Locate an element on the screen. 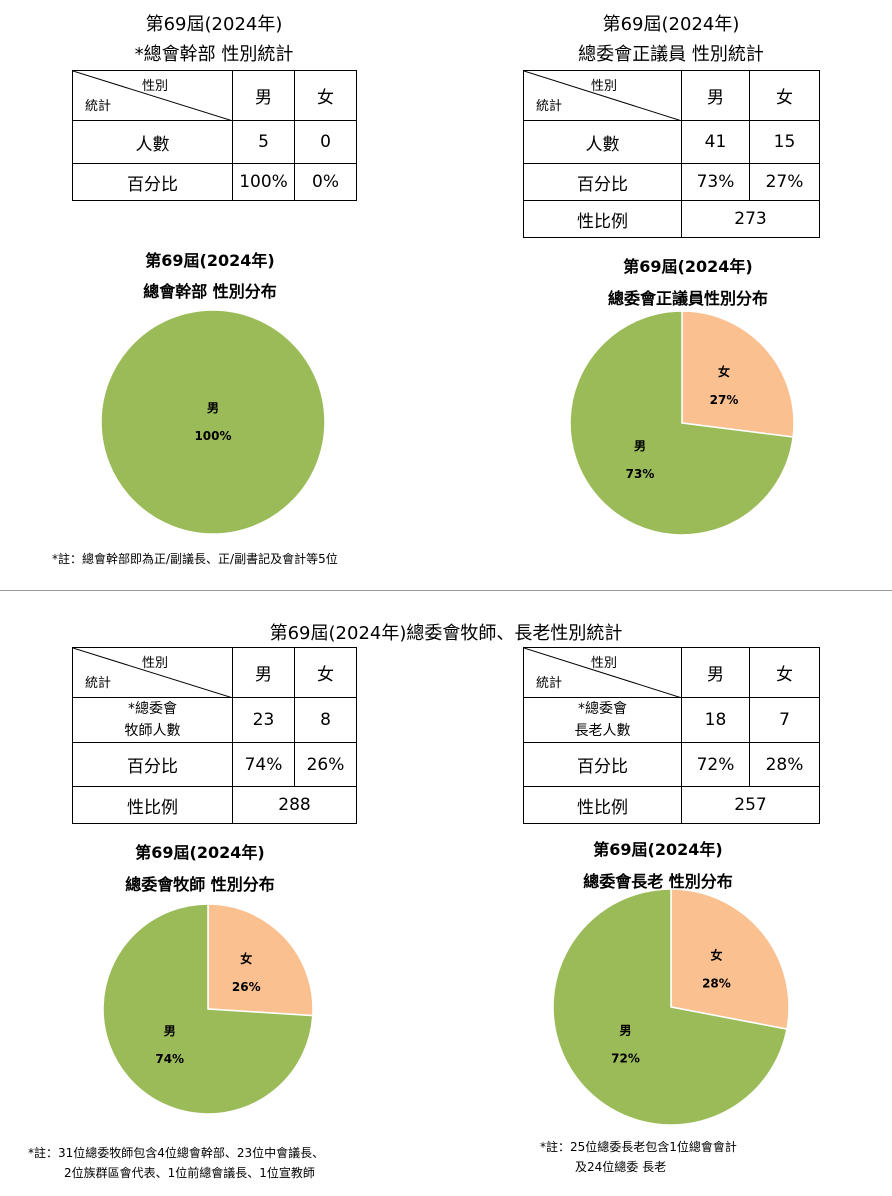 The image size is (892, 1196). row-label: 人數 is located at coordinates (602, 142).